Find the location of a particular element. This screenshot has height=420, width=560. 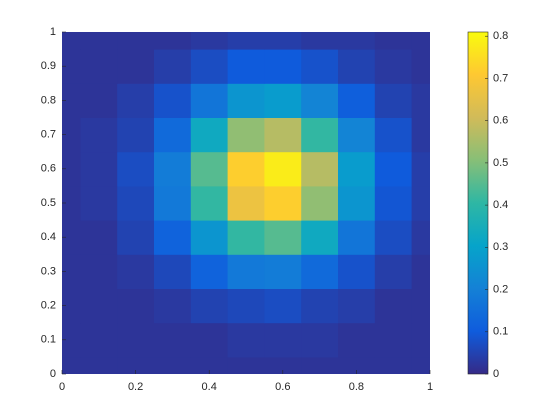

x-tick-label: 0.8 is located at coordinates (356, 387).